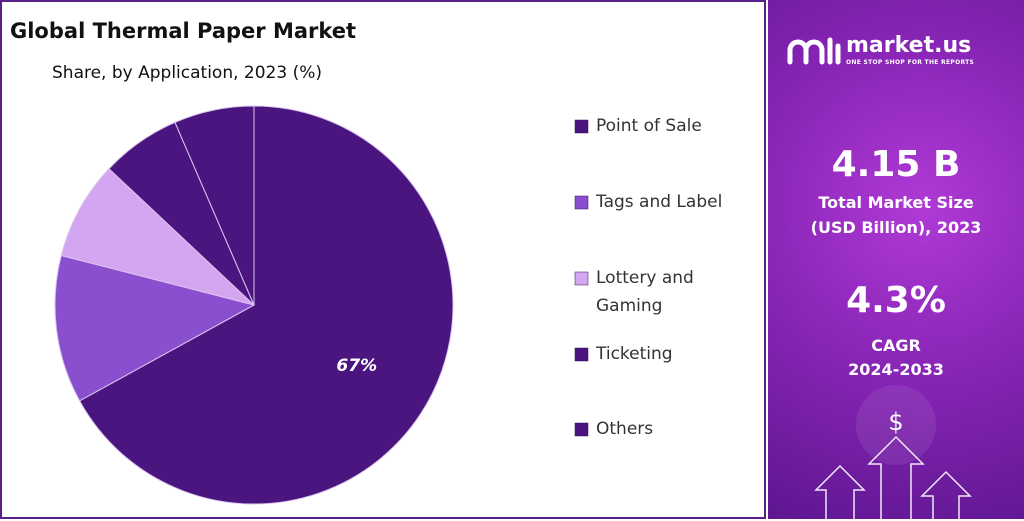 This screenshot has height=521, width=1024. Describe the element at coordinates (896, 202) in the screenshot. I see `market-size-label: Total Market Size` at that location.